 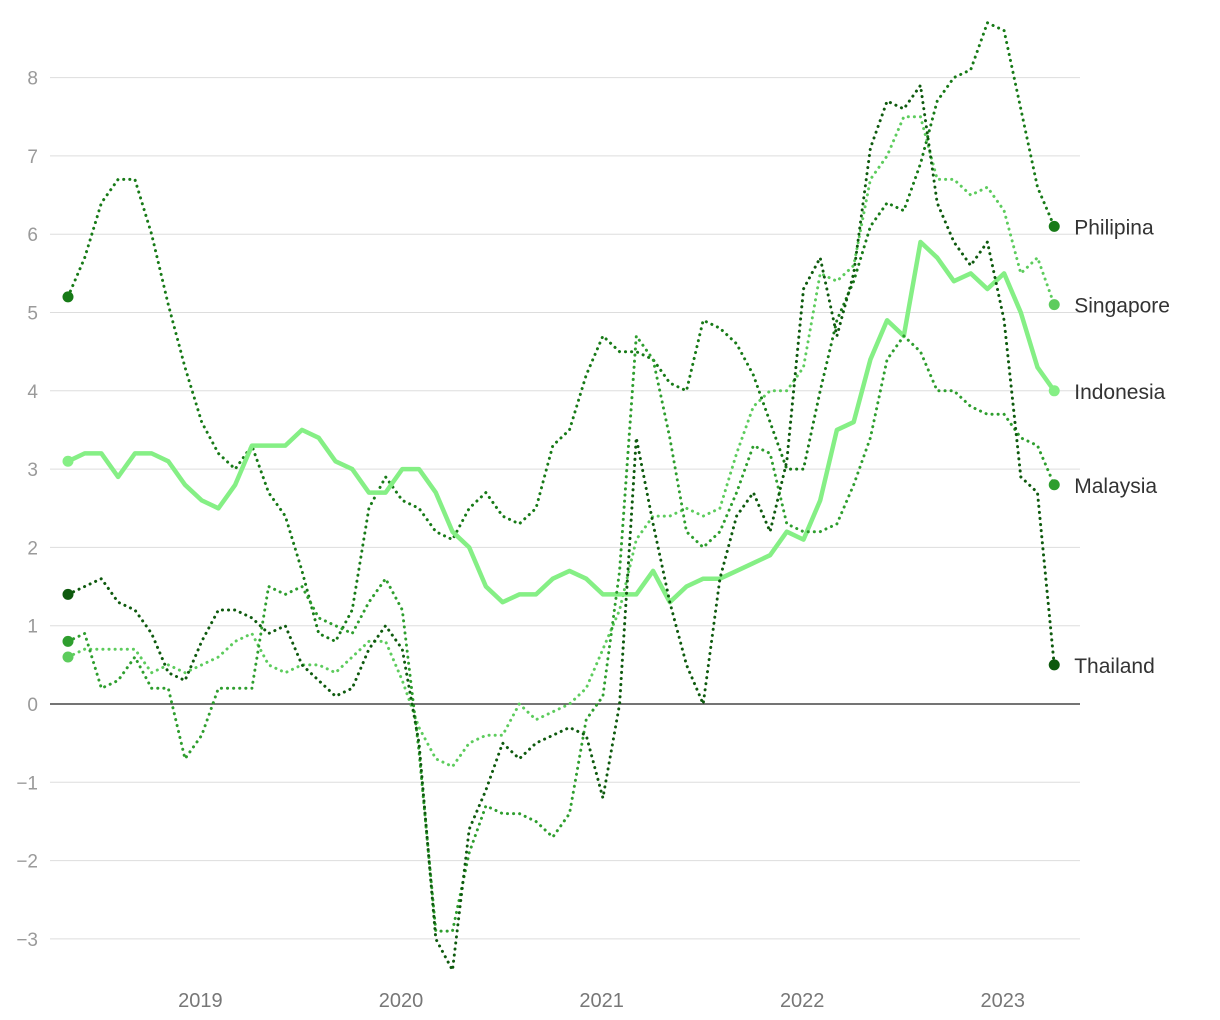 What do you see at coordinates (32, 79) in the screenshot?
I see `y-tick-label: 8` at bounding box center [32, 79].